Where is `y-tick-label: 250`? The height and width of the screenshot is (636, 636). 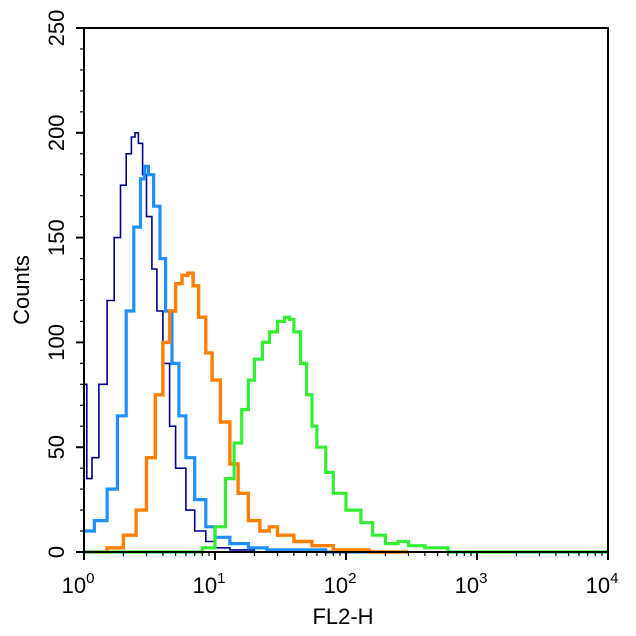
y-tick-label: 250 is located at coordinates (56, 28).